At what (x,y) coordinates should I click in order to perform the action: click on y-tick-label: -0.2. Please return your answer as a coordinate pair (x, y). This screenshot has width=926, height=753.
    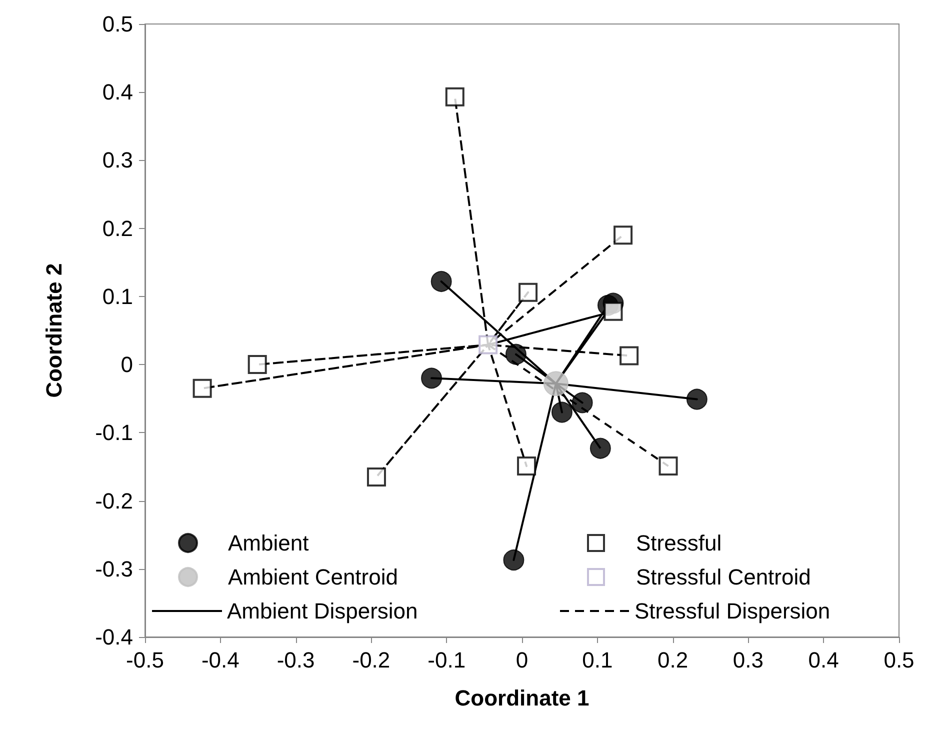
    Looking at the image, I should click on (114, 501).